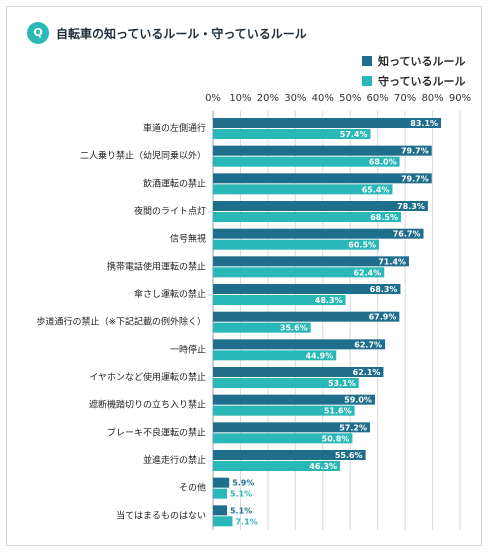  I want to click on value-label-followed: 7.1%, so click(246, 521).